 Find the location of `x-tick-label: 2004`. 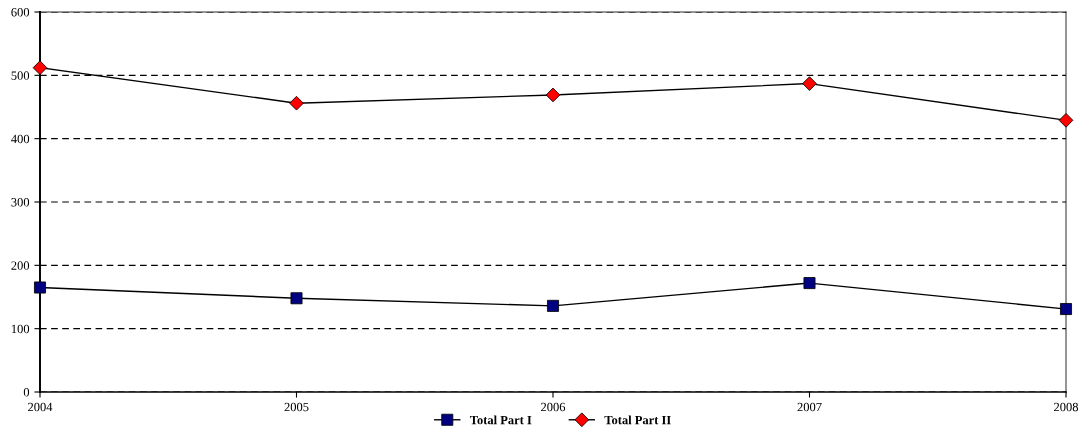

x-tick-label: 2004 is located at coordinates (40, 407).